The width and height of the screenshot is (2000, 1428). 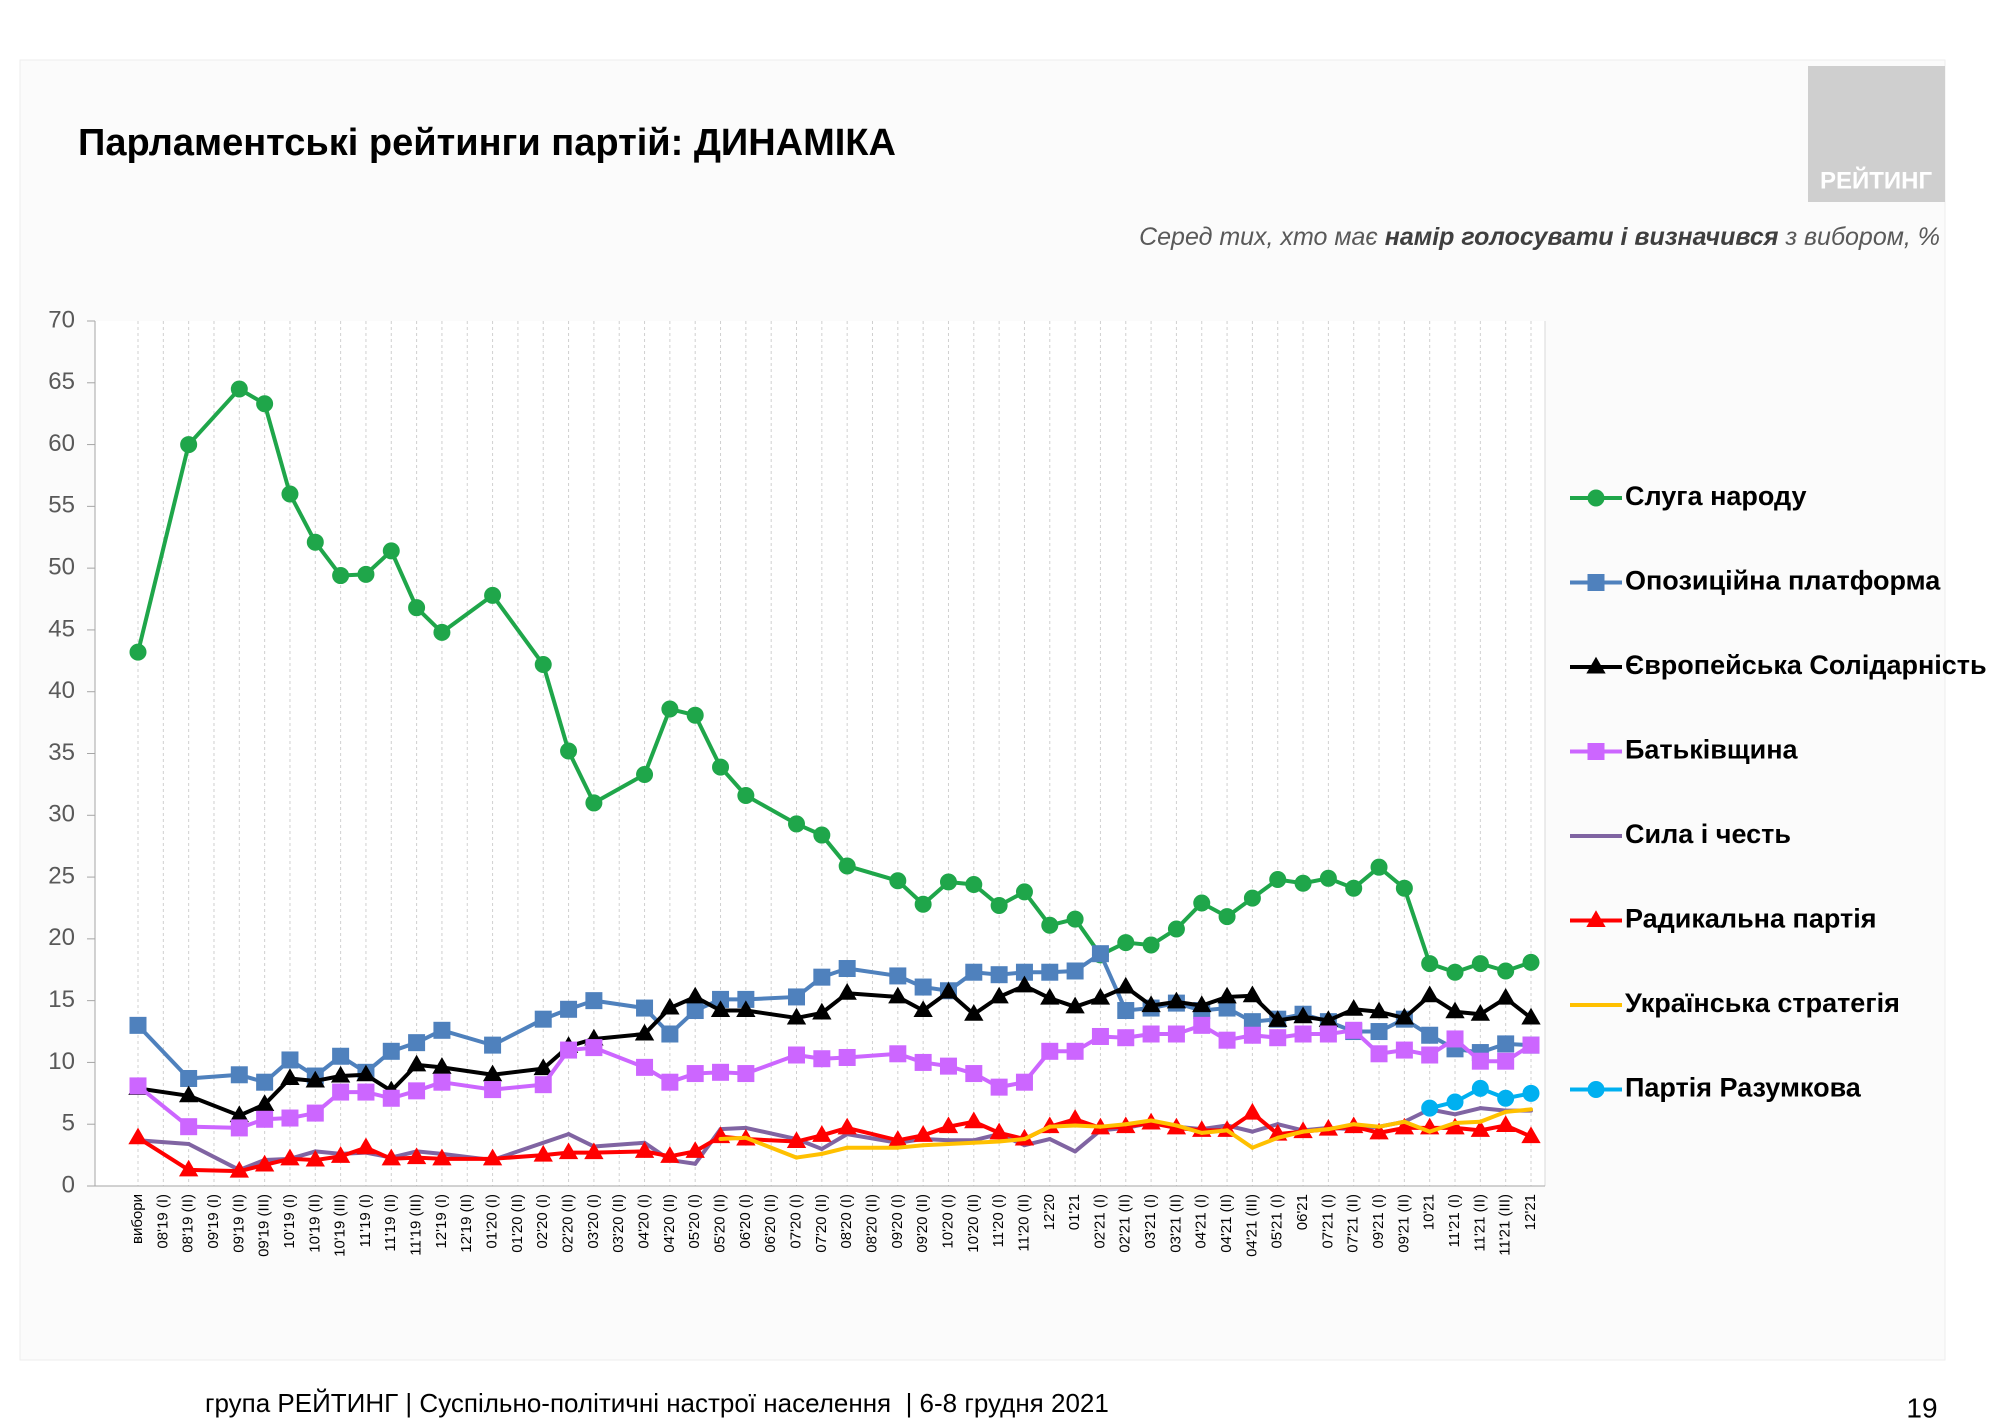 What do you see at coordinates (289, 1221) in the screenshot?
I see `x-tick-label: 10'19 (I)` at bounding box center [289, 1221].